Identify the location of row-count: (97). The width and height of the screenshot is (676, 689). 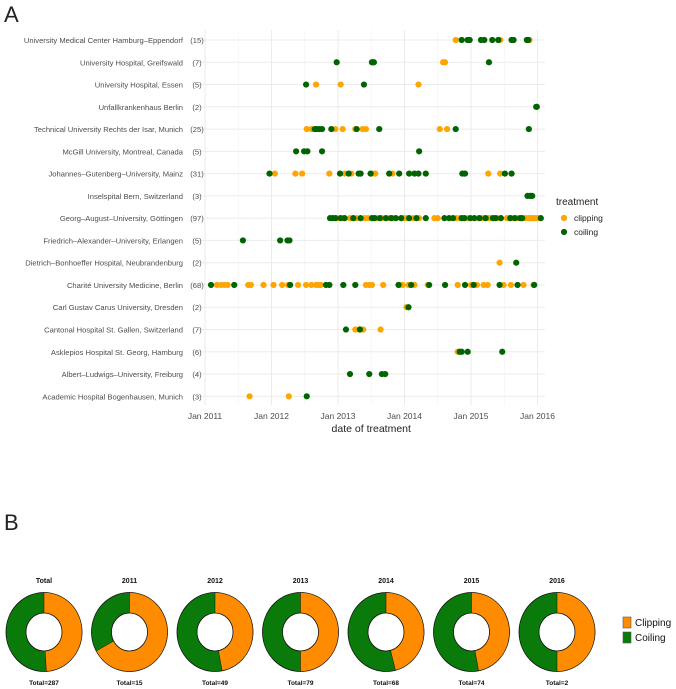
(197, 218).